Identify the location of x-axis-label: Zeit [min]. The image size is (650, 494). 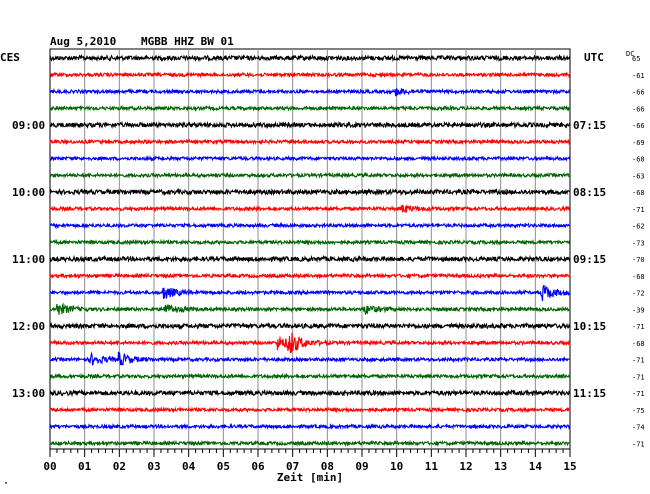
(310, 477).